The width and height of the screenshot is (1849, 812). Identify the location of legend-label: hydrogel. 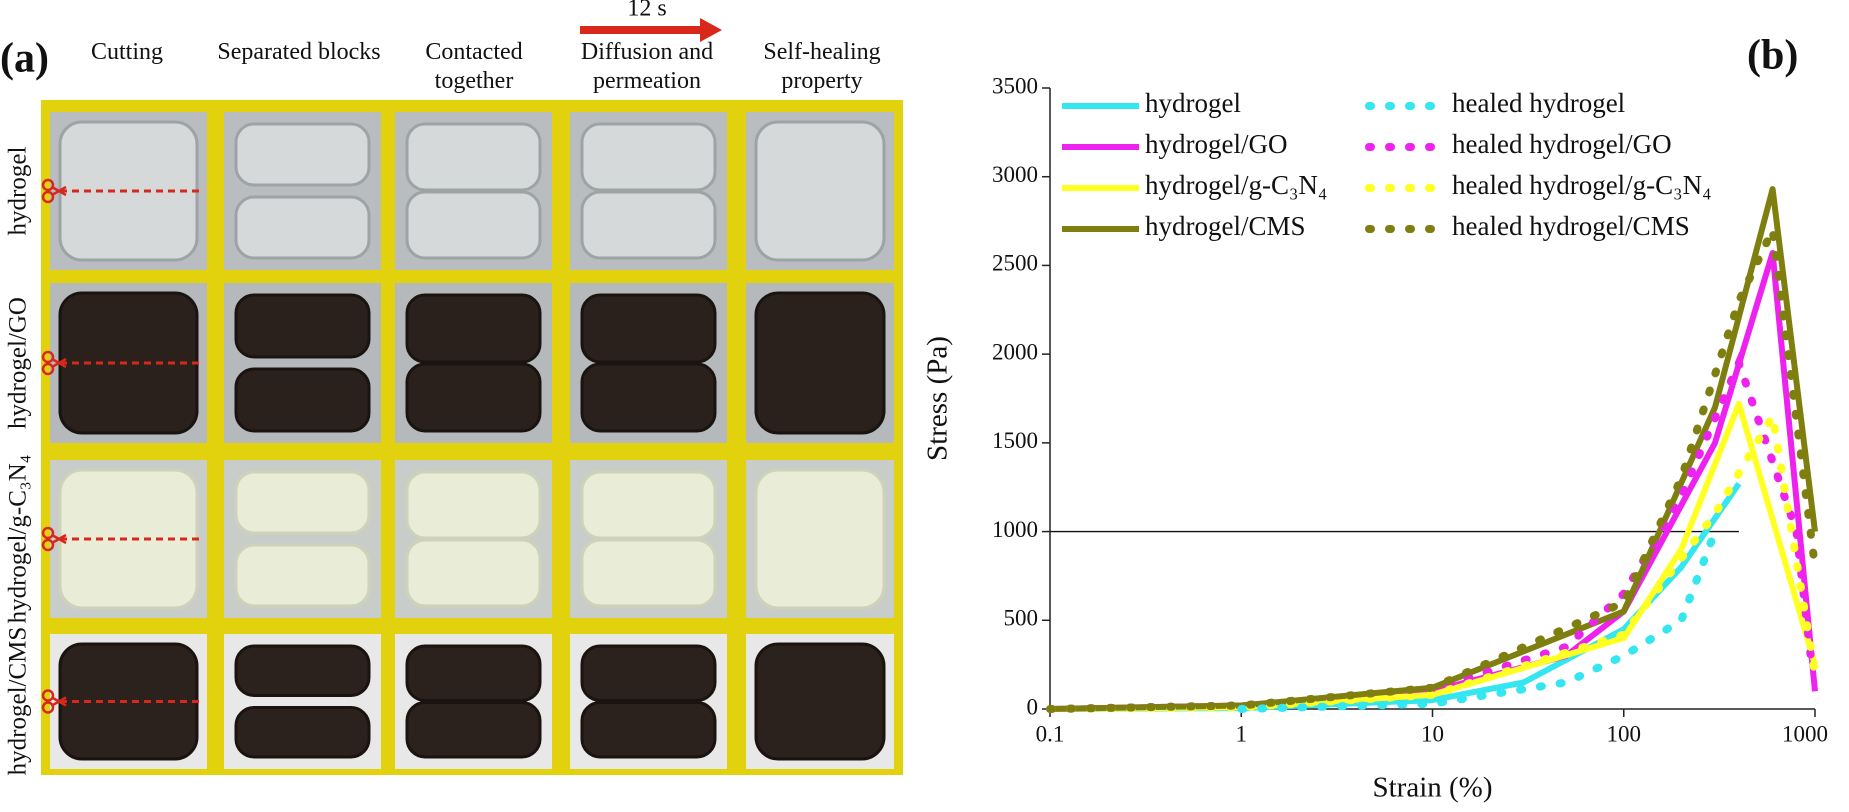
(1193, 103).